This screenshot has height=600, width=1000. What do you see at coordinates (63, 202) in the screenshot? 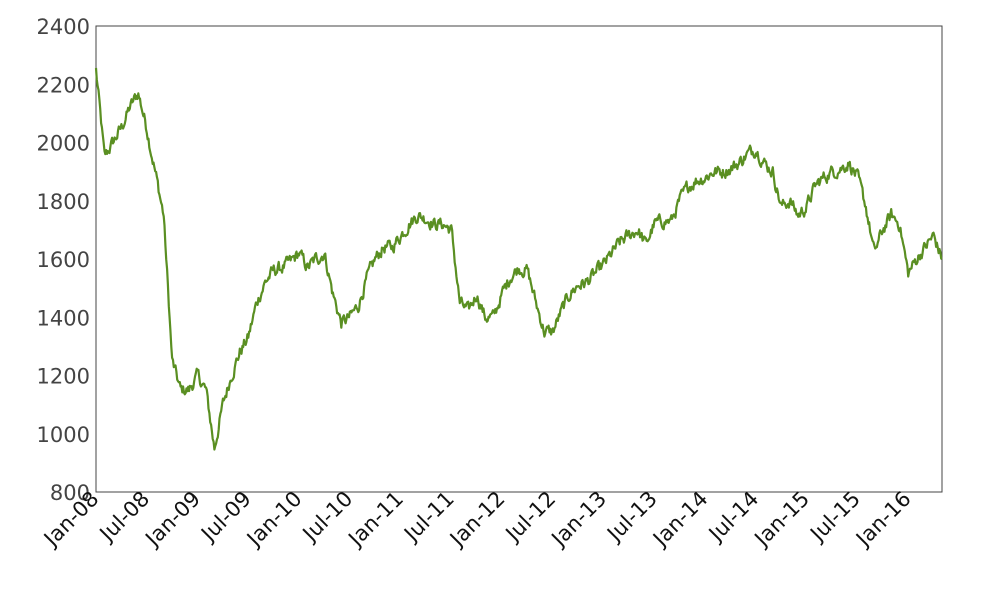
I see `y-tick-label: 1800` at bounding box center [63, 202].